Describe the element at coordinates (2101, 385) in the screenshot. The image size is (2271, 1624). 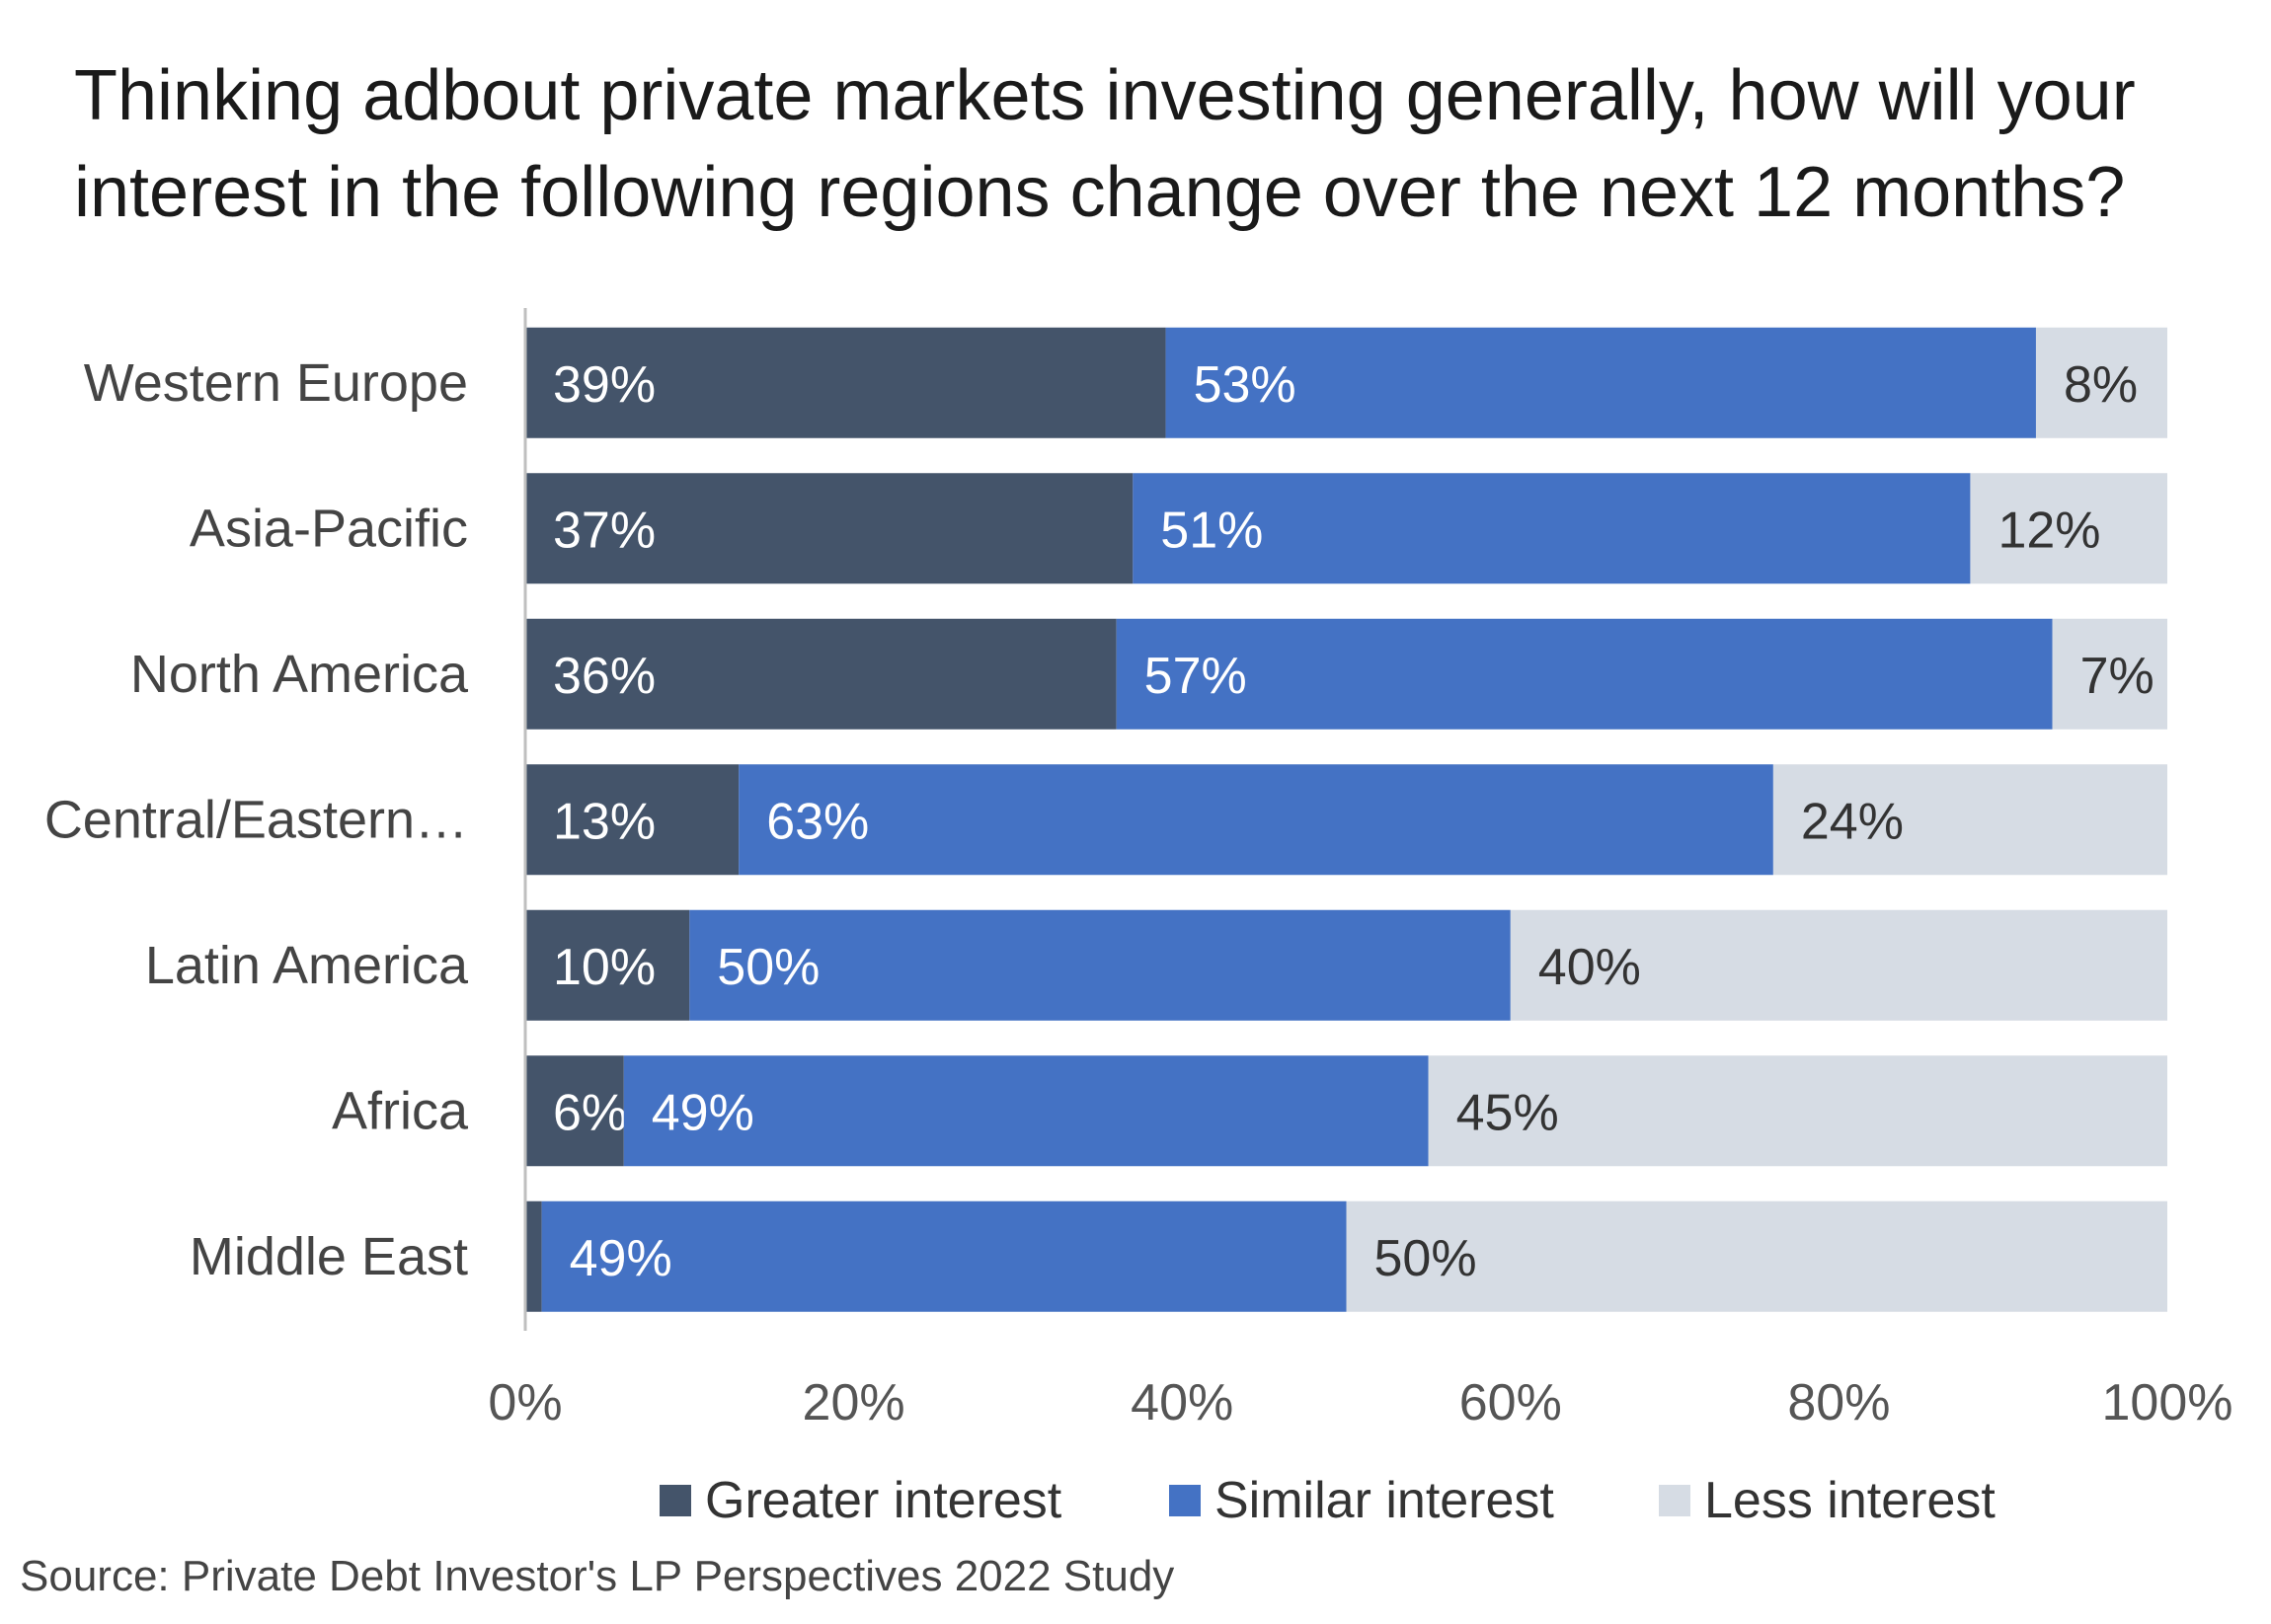
I see `data-label: 8%` at that location.